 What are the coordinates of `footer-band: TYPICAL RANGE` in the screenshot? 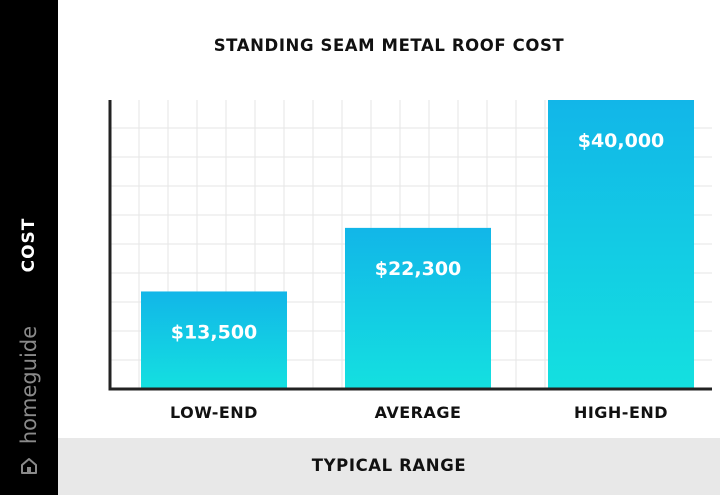 It's located at (389, 466).